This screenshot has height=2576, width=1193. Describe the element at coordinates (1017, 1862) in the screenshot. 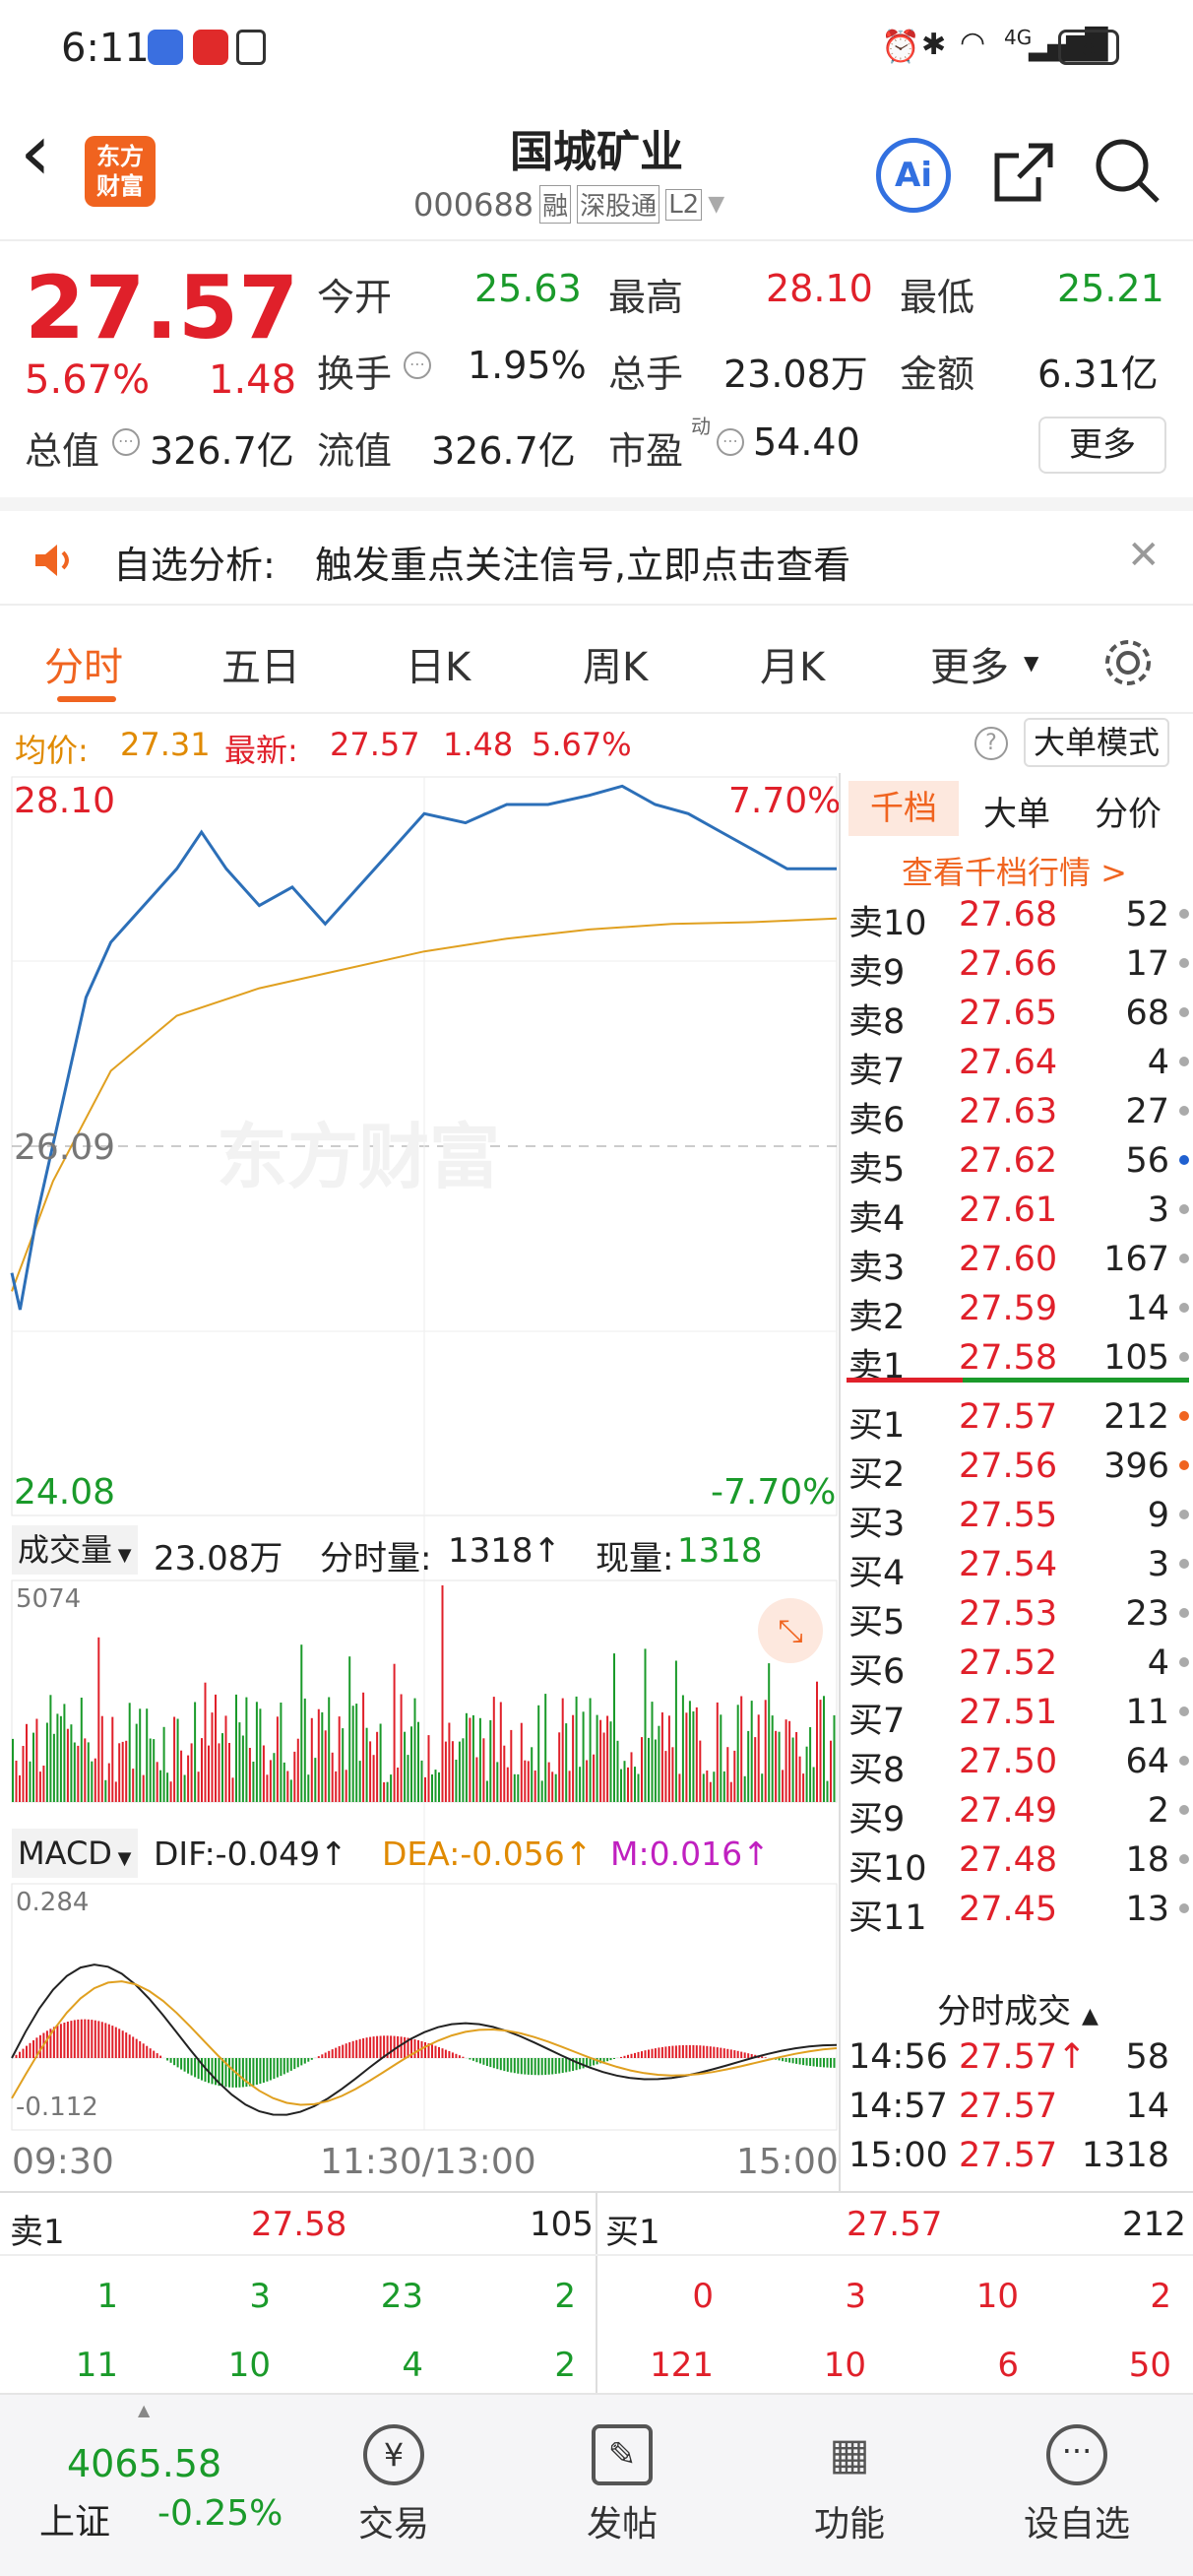

I see `bid-row: 买10 27.48 18` at that location.